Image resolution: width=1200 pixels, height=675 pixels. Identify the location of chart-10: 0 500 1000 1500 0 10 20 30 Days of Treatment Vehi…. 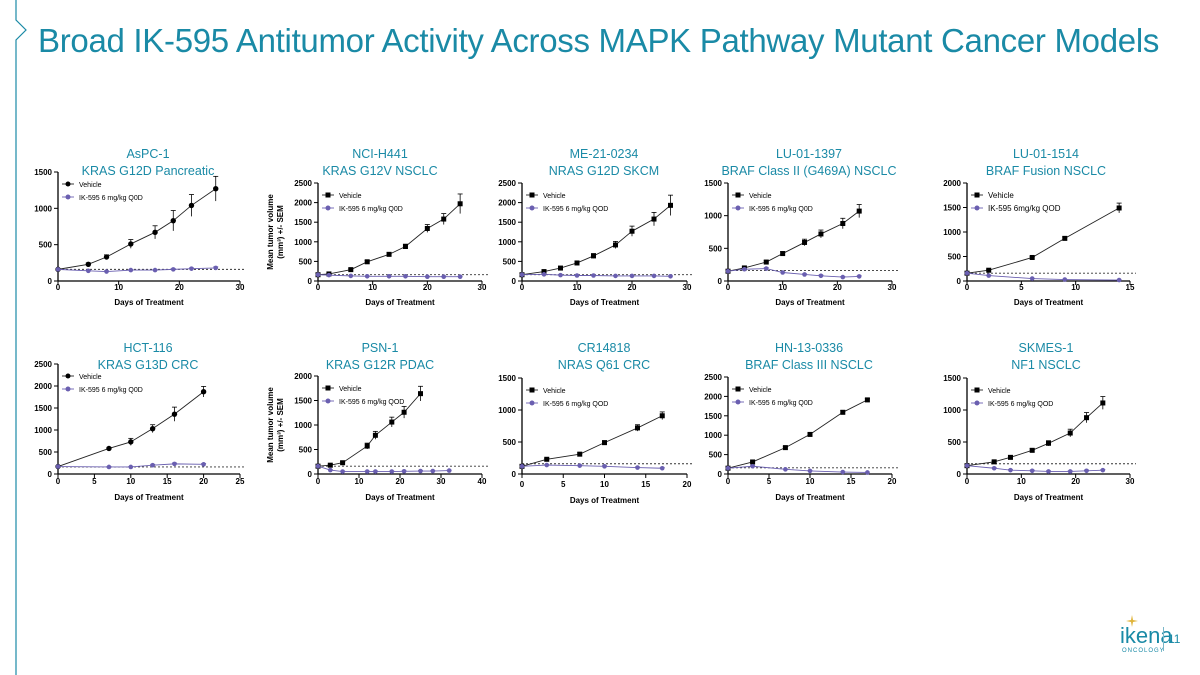
(1039, 438).